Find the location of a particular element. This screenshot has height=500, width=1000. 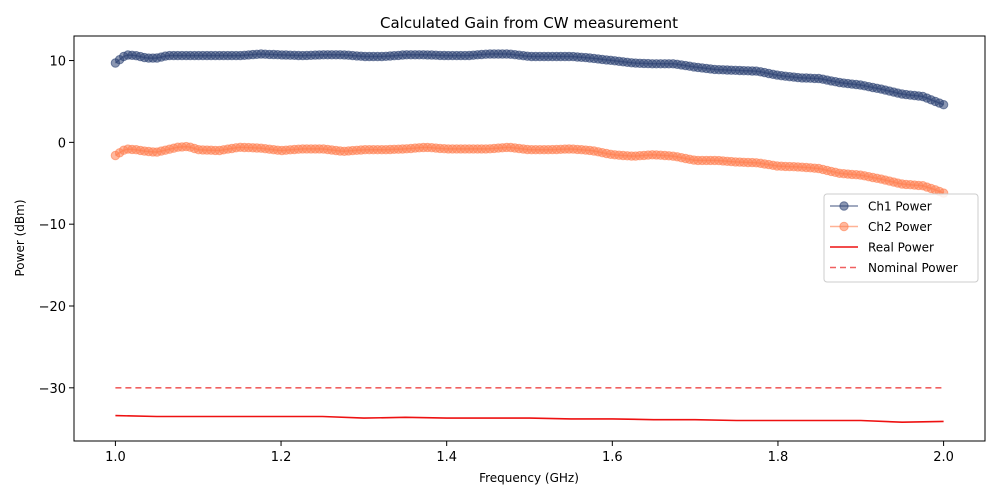

legend-box is located at coordinates (901, 238).